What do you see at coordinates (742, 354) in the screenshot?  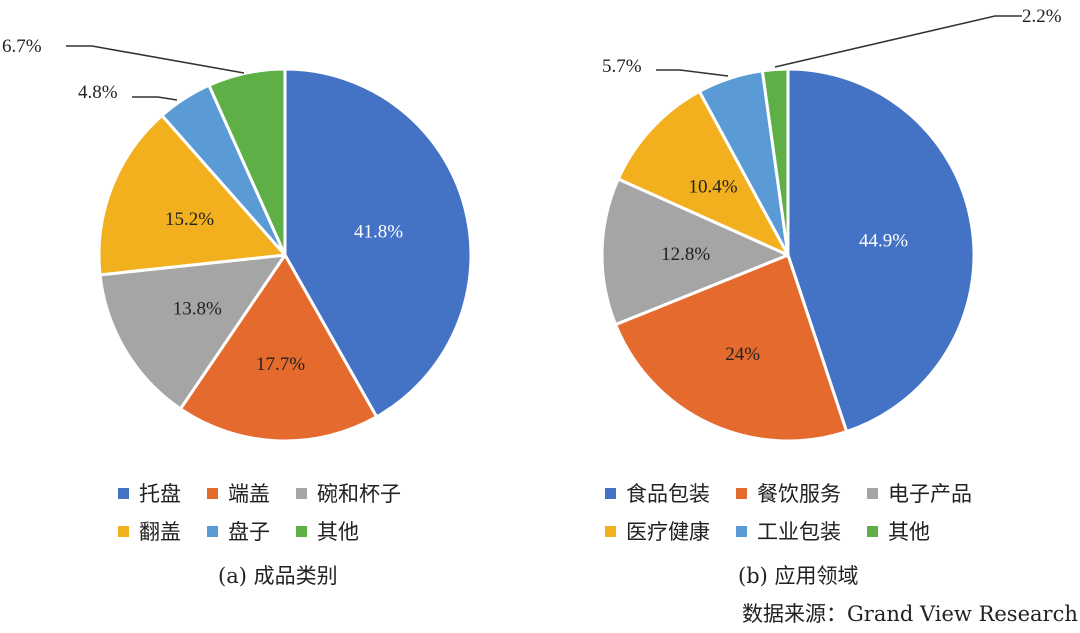 I see `pie1-label-1: 24%` at bounding box center [742, 354].